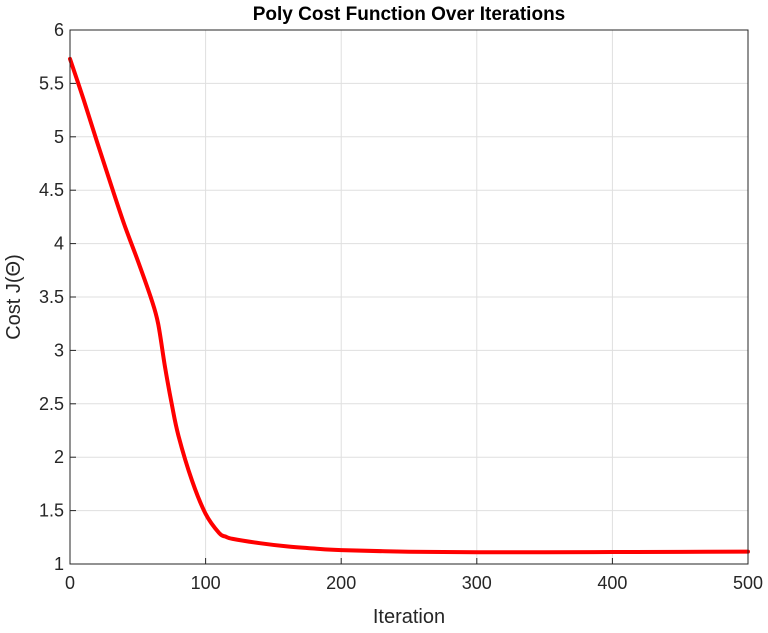 The image size is (768, 633). I want to click on y-tick-label: 5, so click(59, 137).